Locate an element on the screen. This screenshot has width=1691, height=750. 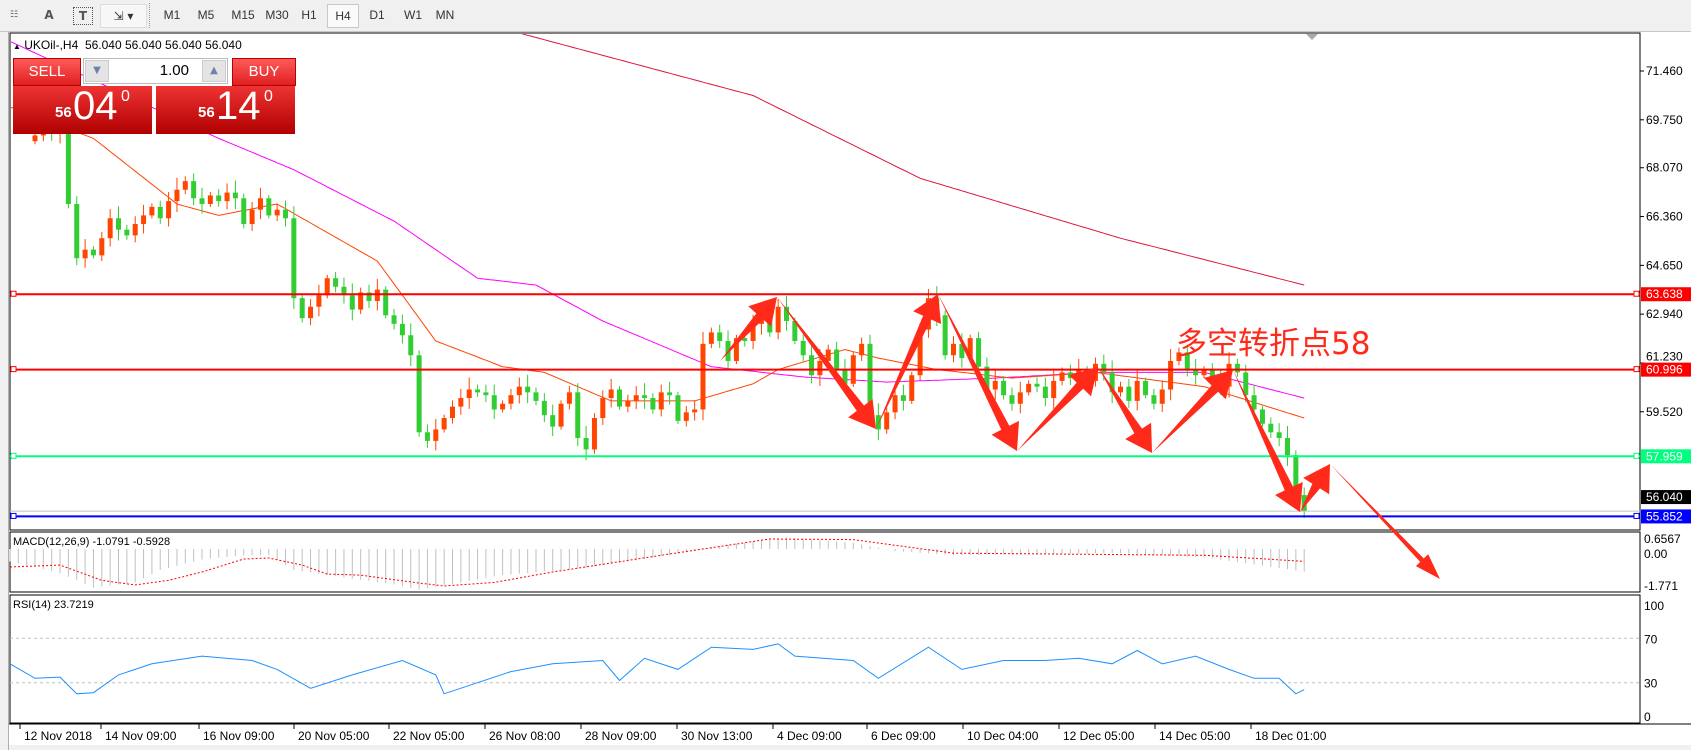
level-price-label: 63.638 is located at coordinates (1664, 294).